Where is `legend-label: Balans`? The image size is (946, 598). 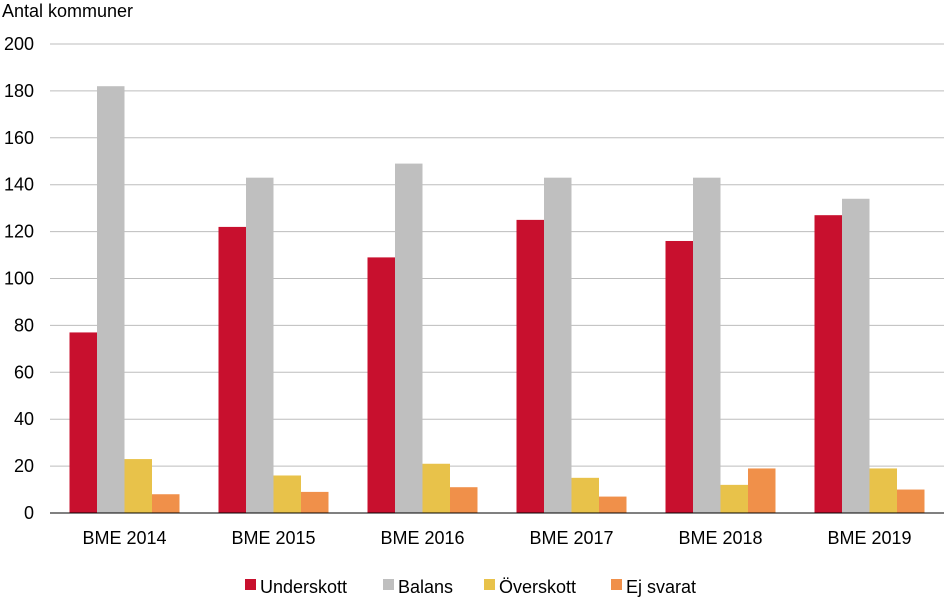 legend-label: Balans is located at coordinates (425, 587).